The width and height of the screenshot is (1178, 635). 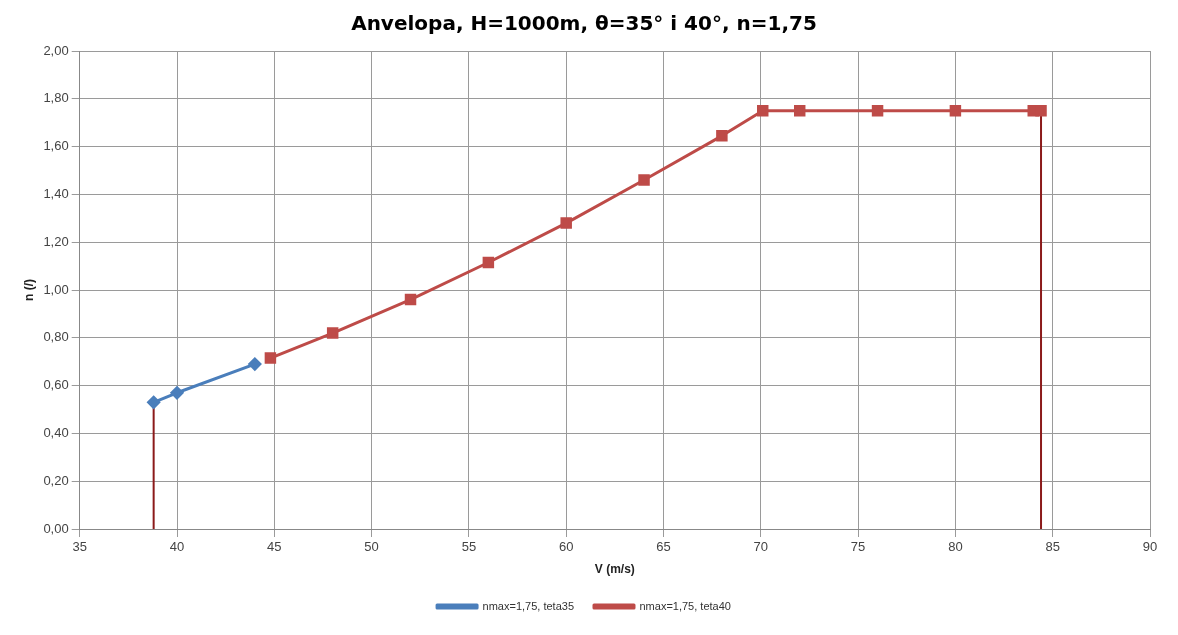 I want to click on x-tick-label: 85, so click(x=1052, y=547).